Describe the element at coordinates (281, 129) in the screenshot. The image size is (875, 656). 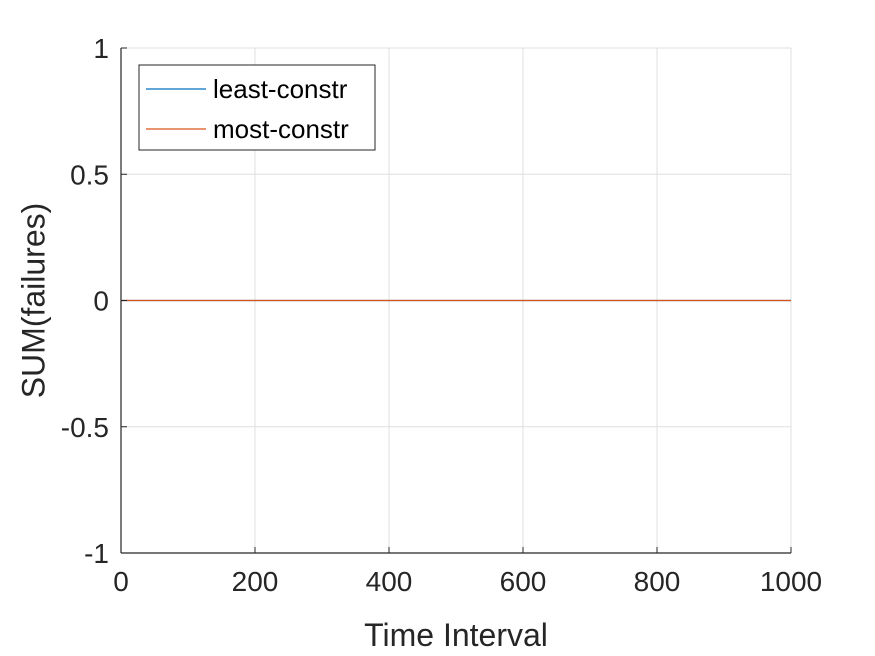
I see `legend-label-most-constr: most-constr` at that location.